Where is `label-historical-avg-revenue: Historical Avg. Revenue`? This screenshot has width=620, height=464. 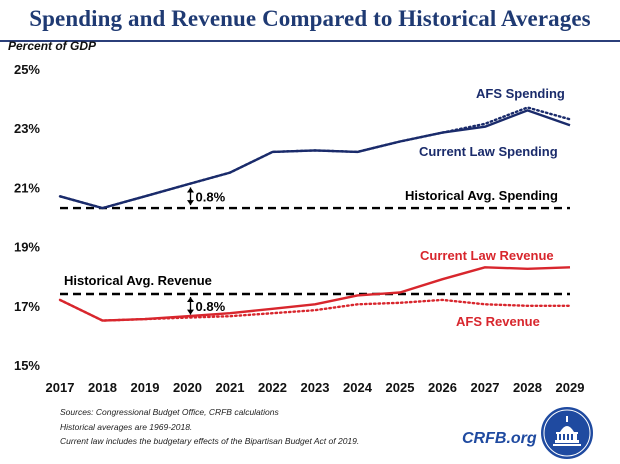
label-historical-avg-revenue: Historical Avg. Revenue is located at coordinates (138, 280).